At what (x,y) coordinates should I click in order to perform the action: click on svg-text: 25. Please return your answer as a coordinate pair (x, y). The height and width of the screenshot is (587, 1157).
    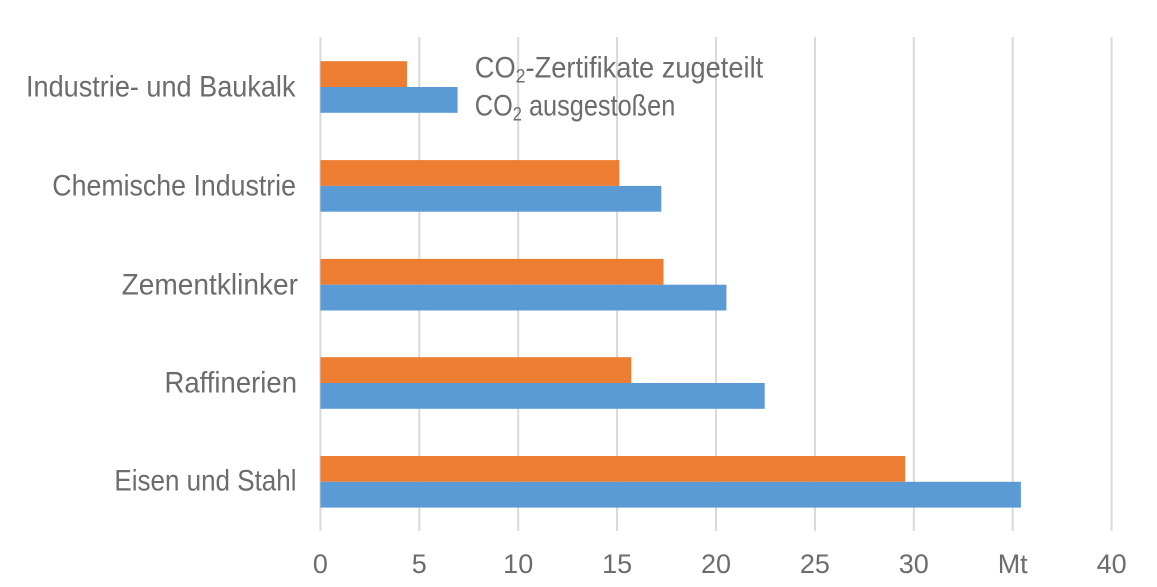
    Looking at the image, I should click on (815, 564).